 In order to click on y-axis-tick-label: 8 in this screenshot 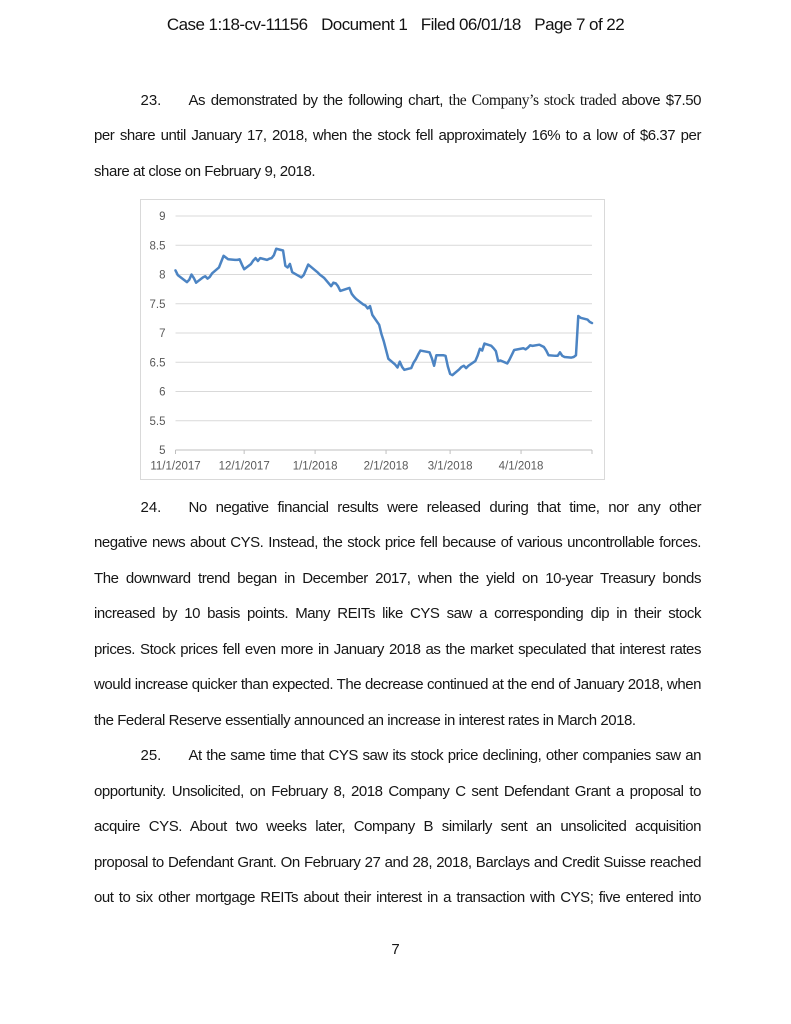, I will do `click(162, 275)`.